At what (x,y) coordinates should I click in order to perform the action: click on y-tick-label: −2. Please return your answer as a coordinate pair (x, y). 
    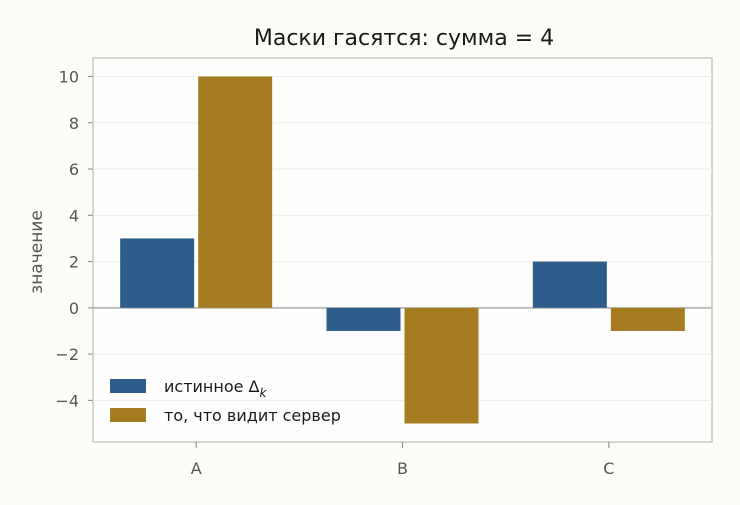
    Looking at the image, I should click on (67, 354).